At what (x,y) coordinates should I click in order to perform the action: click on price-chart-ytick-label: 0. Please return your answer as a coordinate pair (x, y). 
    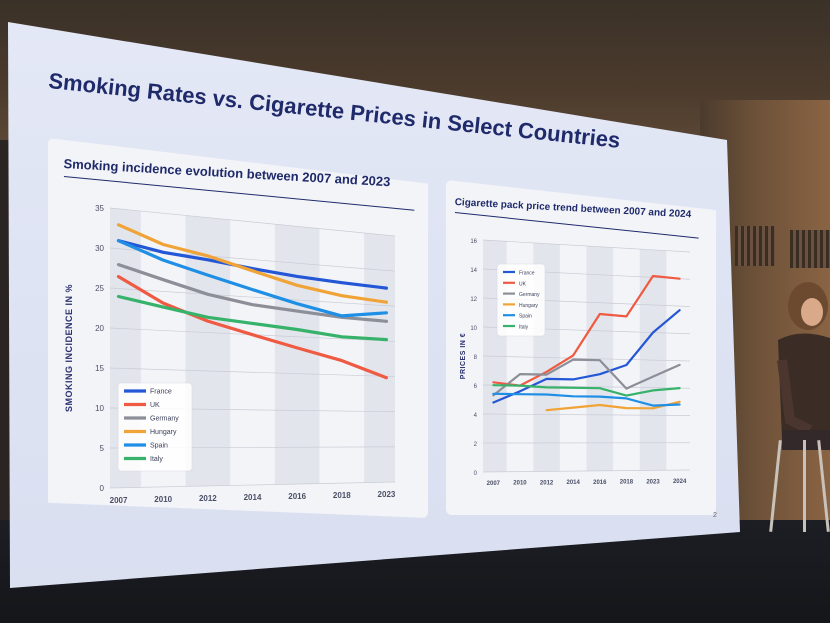
    Looking at the image, I should click on (476, 474).